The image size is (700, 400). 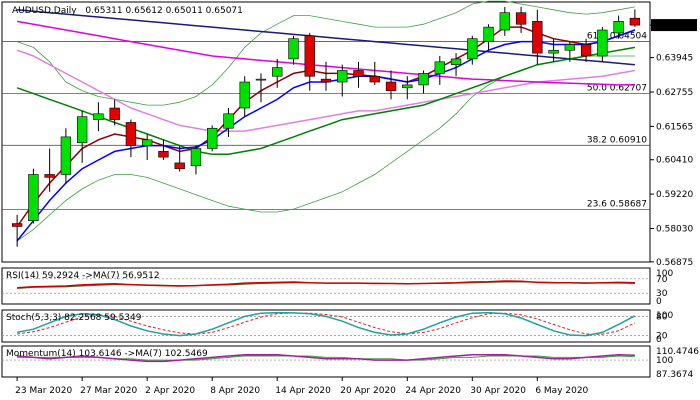 What do you see at coordinates (677, 352) in the screenshot?
I see `momentum-tick-label-0: 110.4746` at bounding box center [677, 352].